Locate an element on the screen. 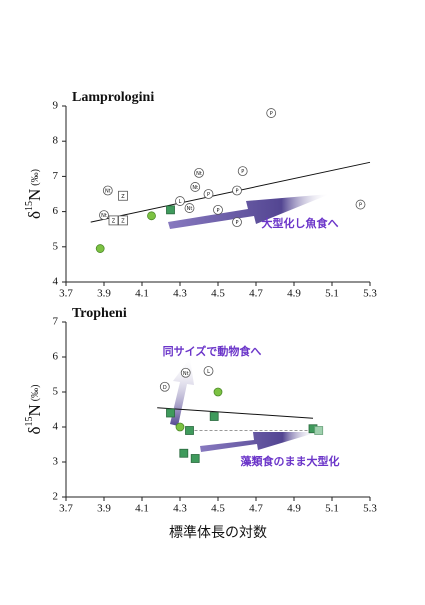 Image resolution: width=425 pixels, height=605 pixels. y-tick-label: 2 is located at coordinates (56, 497).